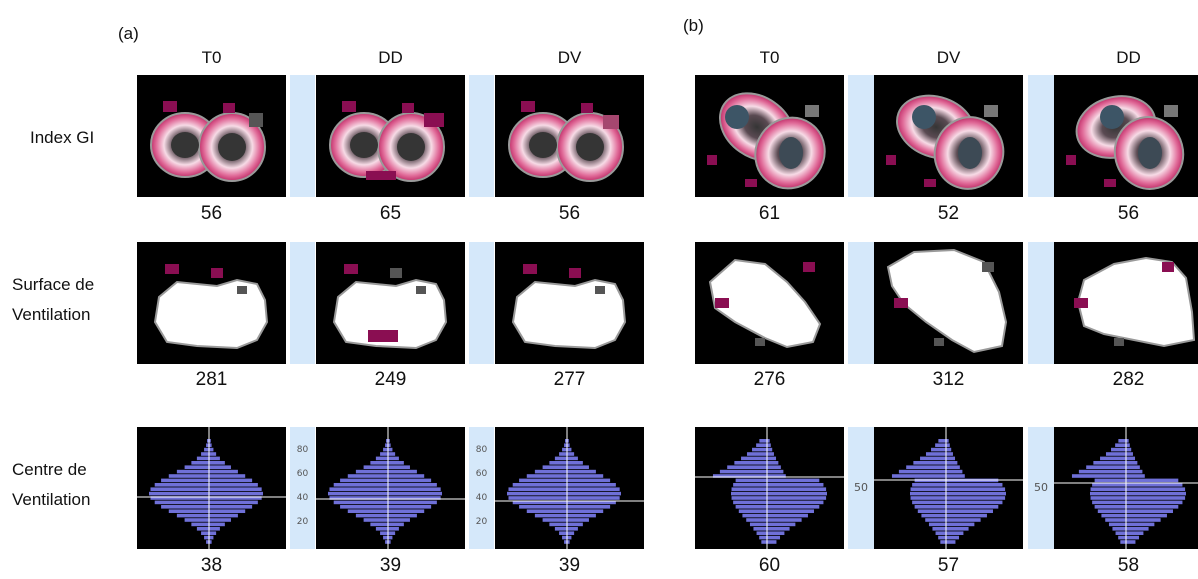 The height and width of the screenshot is (579, 1198). What do you see at coordinates (390, 379) in the screenshot?
I see `value-0-1-1: 249` at bounding box center [390, 379].